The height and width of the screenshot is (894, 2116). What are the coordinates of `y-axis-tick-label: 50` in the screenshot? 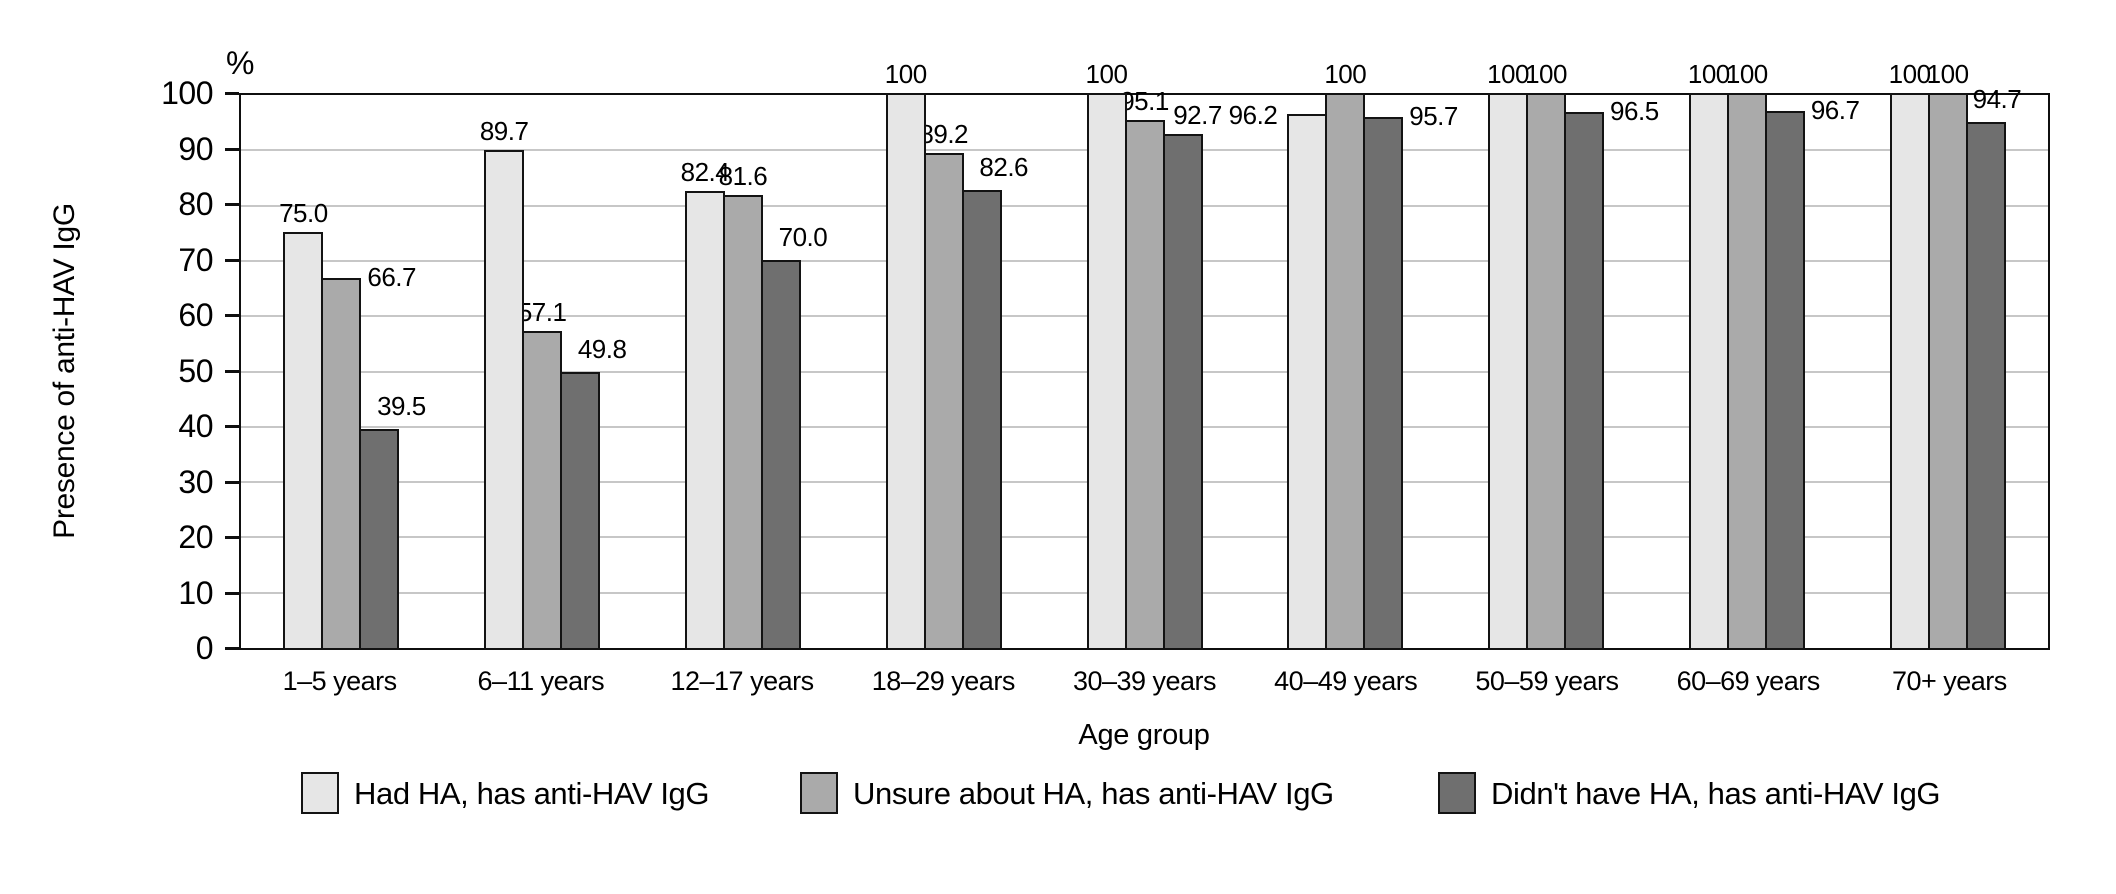 It's located at (195, 370).